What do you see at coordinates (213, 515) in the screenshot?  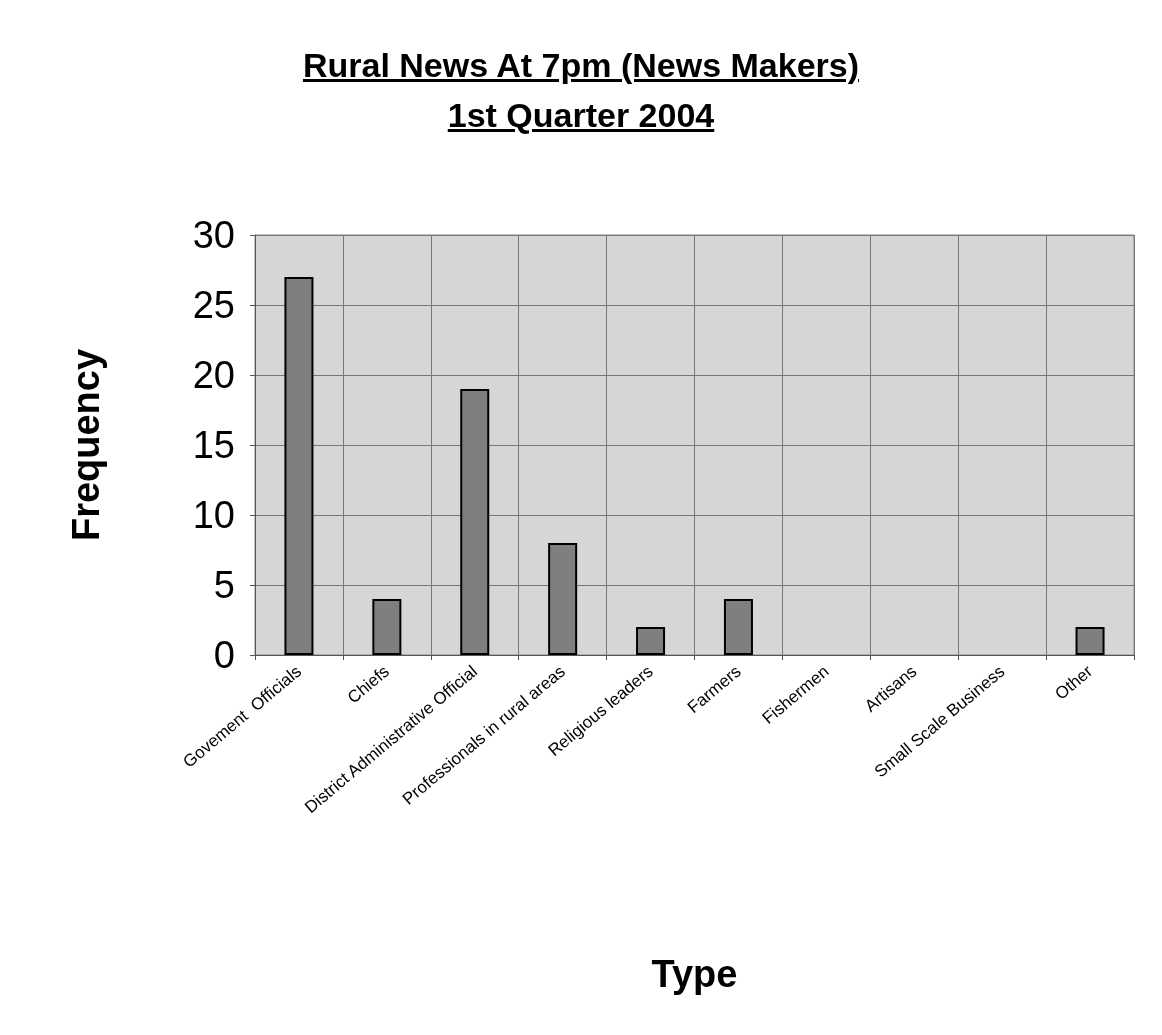 I see `y-tick-label: 10` at bounding box center [213, 515].